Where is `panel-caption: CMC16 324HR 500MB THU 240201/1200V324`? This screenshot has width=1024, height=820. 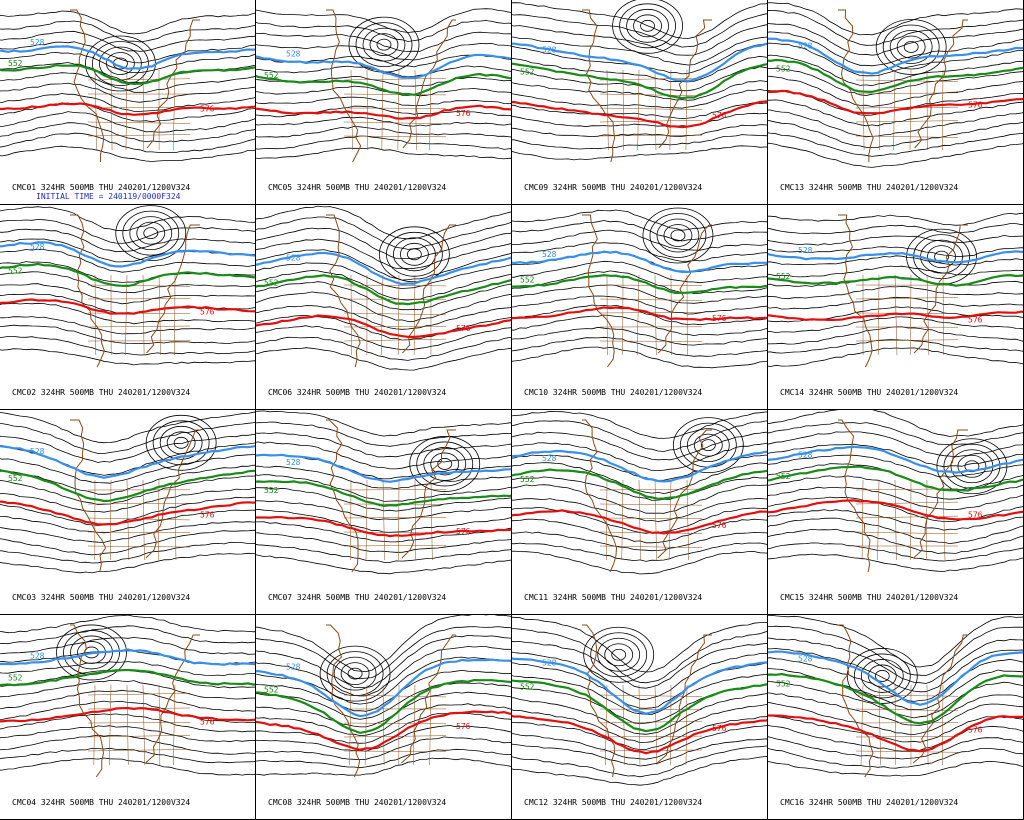 panel-caption: CMC16 324HR 500MB THU 240201/1200V324 is located at coordinates (869, 802).